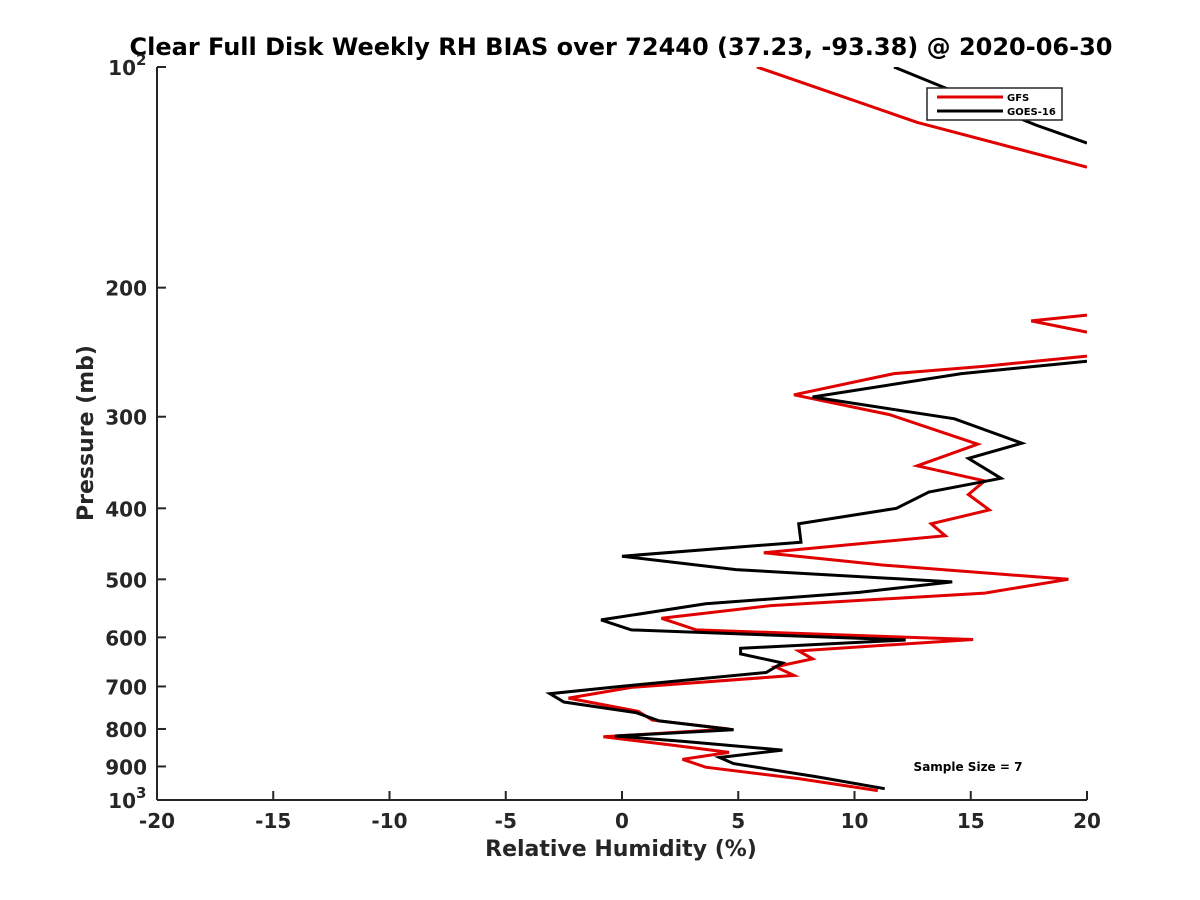 The width and height of the screenshot is (1200, 900). What do you see at coordinates (126, 580) in the screenshot?
I see `y-tick-label: 500` at bounding box center [126, 580].